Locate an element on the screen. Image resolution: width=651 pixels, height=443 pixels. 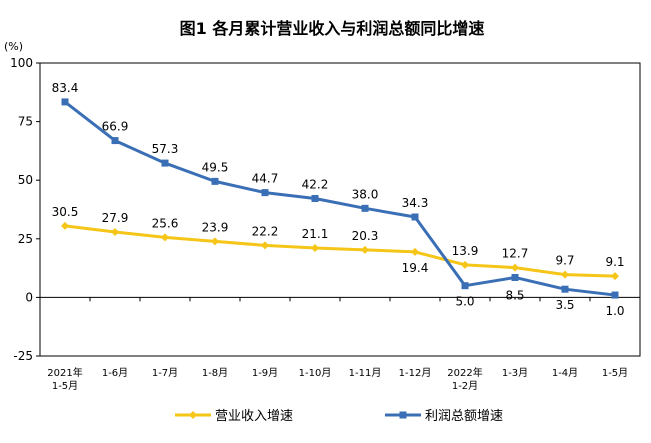
x-tick-label: 1-6月 is located at coordinates (115, 373).